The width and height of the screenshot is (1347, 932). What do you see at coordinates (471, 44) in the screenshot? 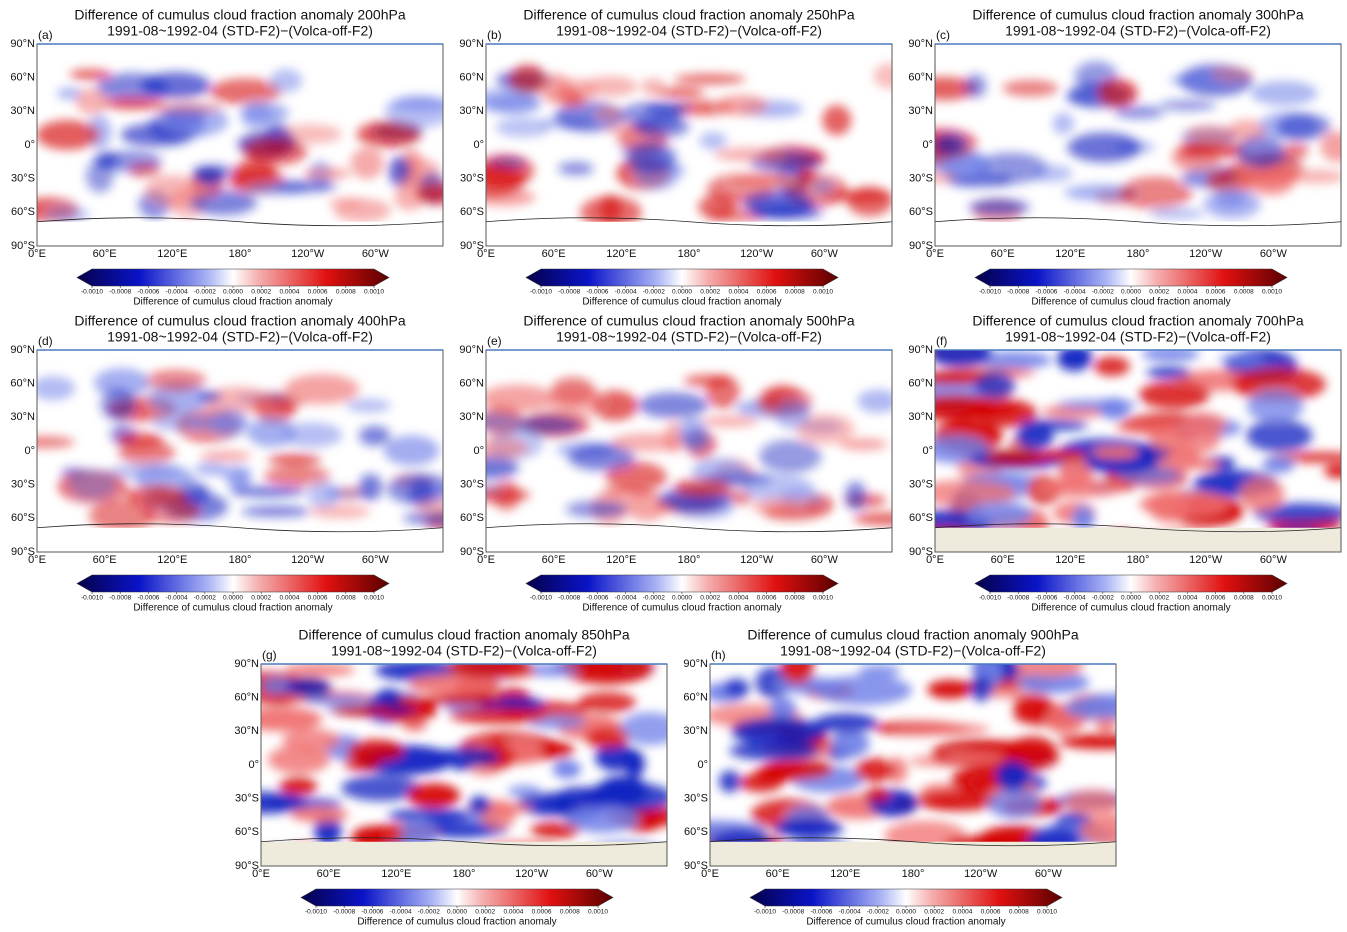
I see `lat-tick-label: 90°N` at bounding box center [471, 44].